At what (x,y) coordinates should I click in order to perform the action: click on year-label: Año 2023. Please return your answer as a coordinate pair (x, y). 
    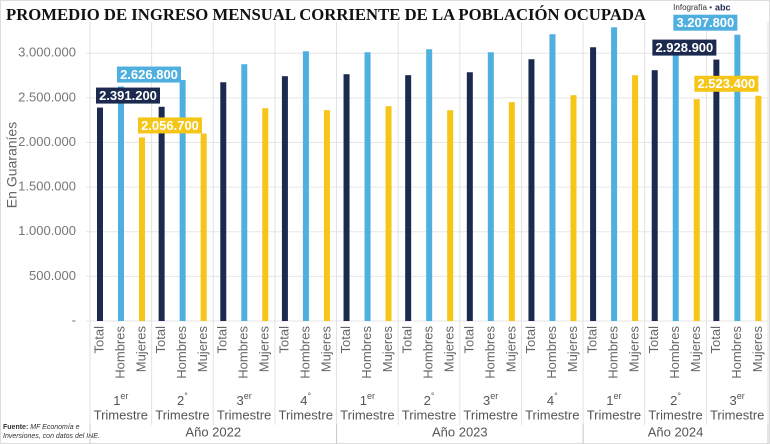
    Looking at the image, I should click on (460, 431).